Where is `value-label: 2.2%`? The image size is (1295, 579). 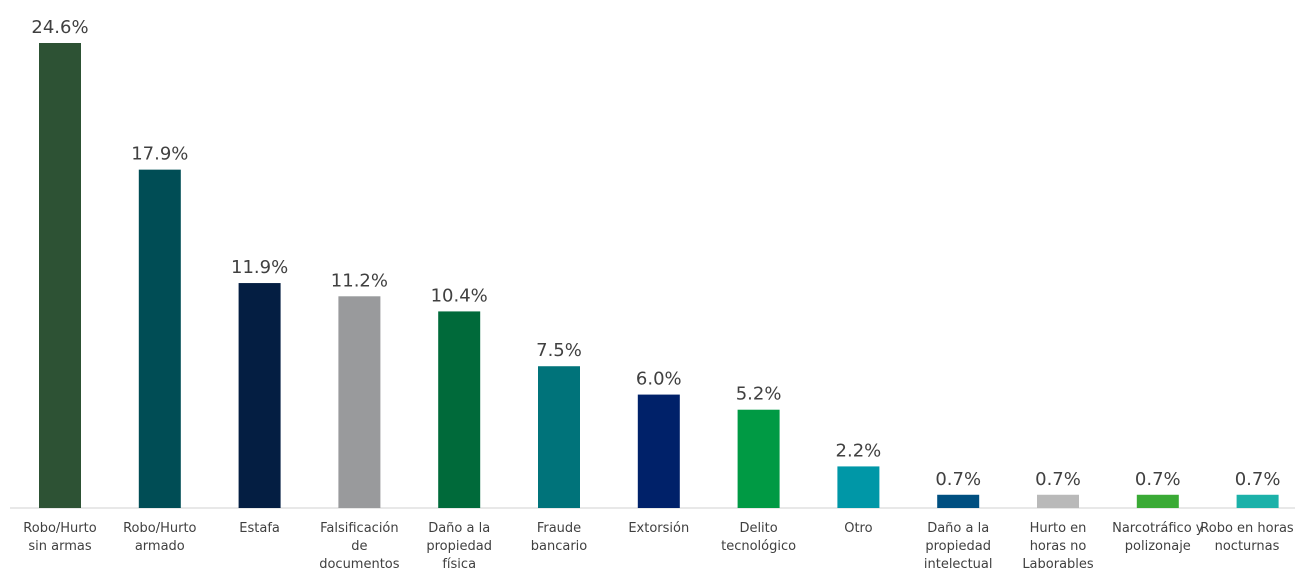
value-label: 2.2% is located at coordinates (859, 450).